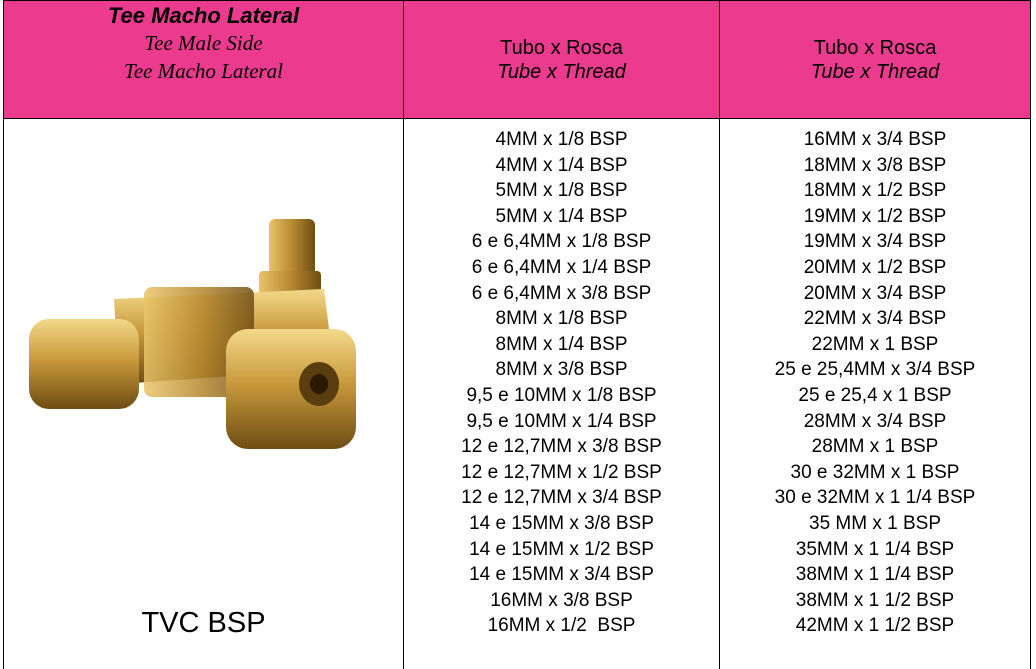  Describe the element at coordinates (561, 242) in the screenshot. I see `size-item: 6 e 6,4MM x 1/8 BSP` at that location.